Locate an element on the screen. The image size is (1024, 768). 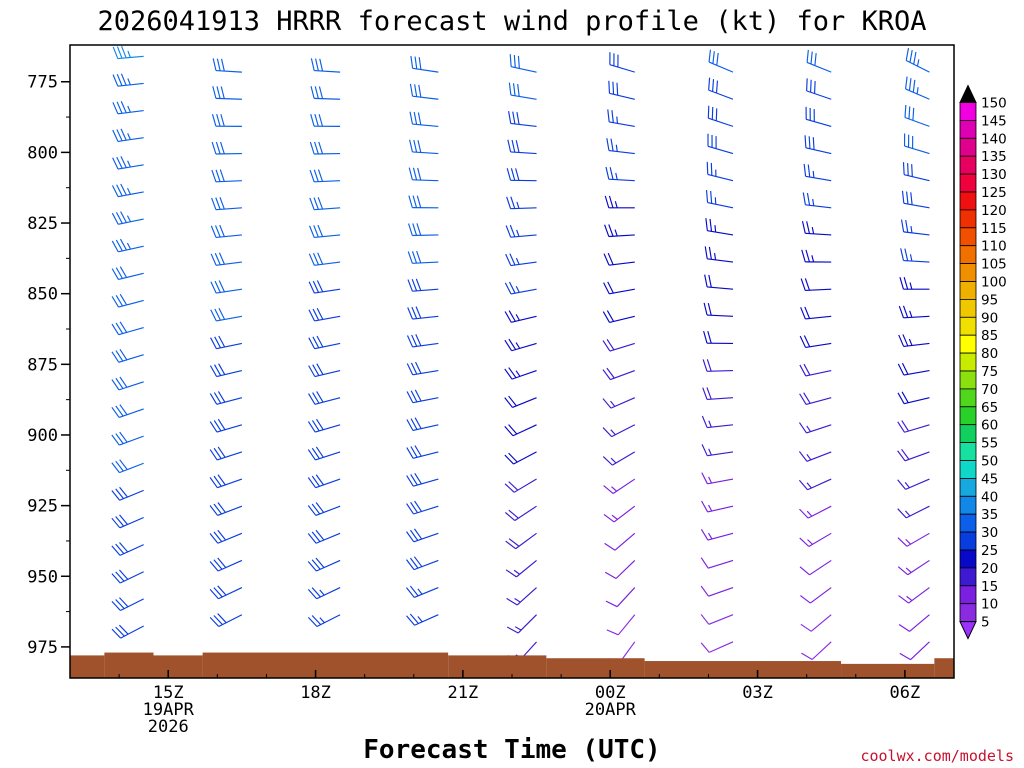
colorbar-label: 75 is located at coordinates (989, 372).